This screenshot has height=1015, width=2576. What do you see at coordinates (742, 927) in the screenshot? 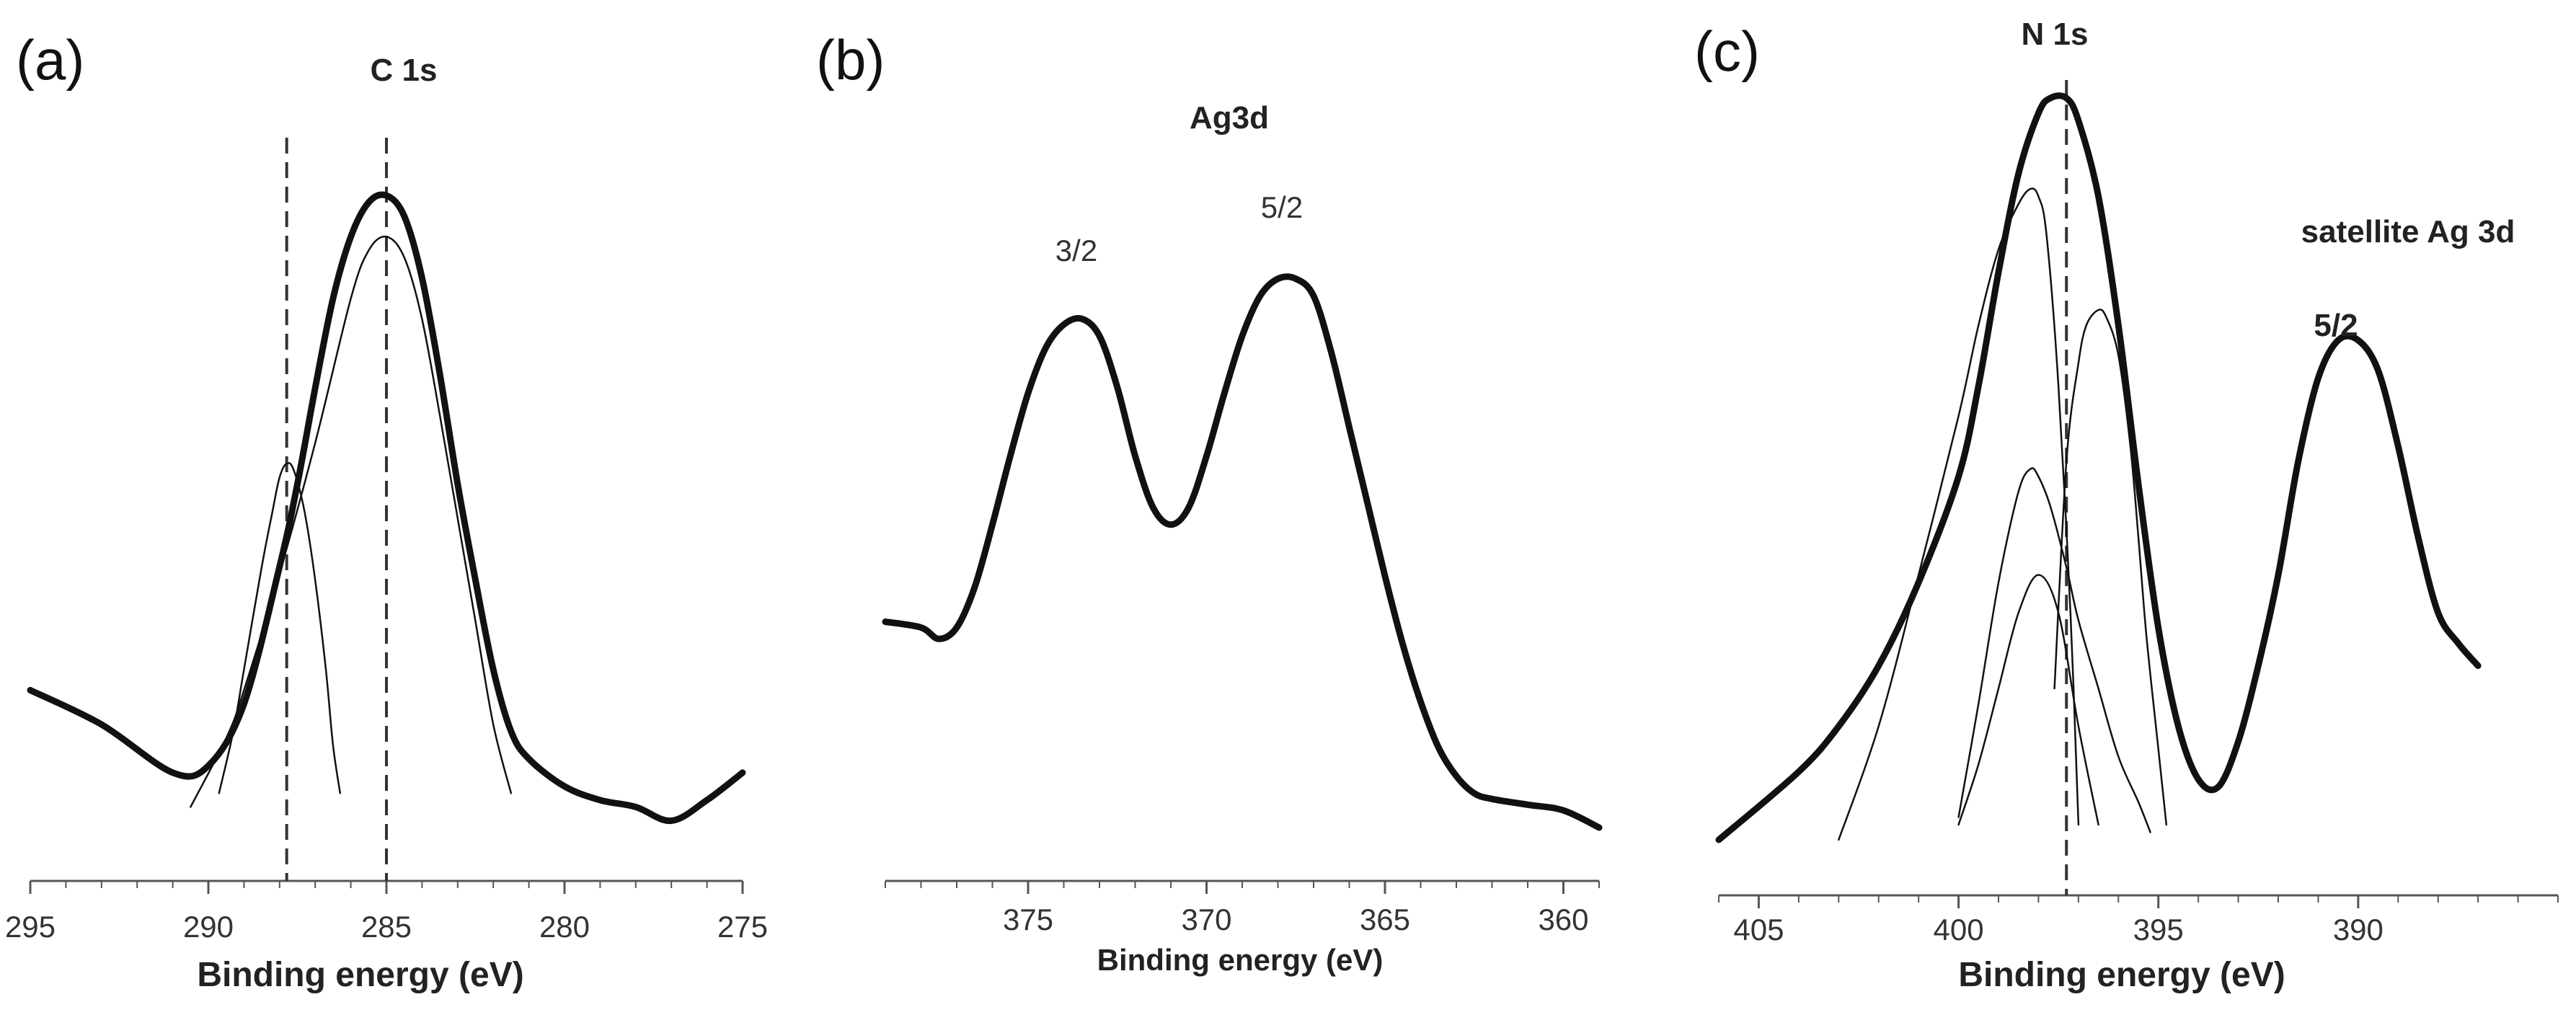
I see `tick-label: 275` at bounding box center [742, 927].